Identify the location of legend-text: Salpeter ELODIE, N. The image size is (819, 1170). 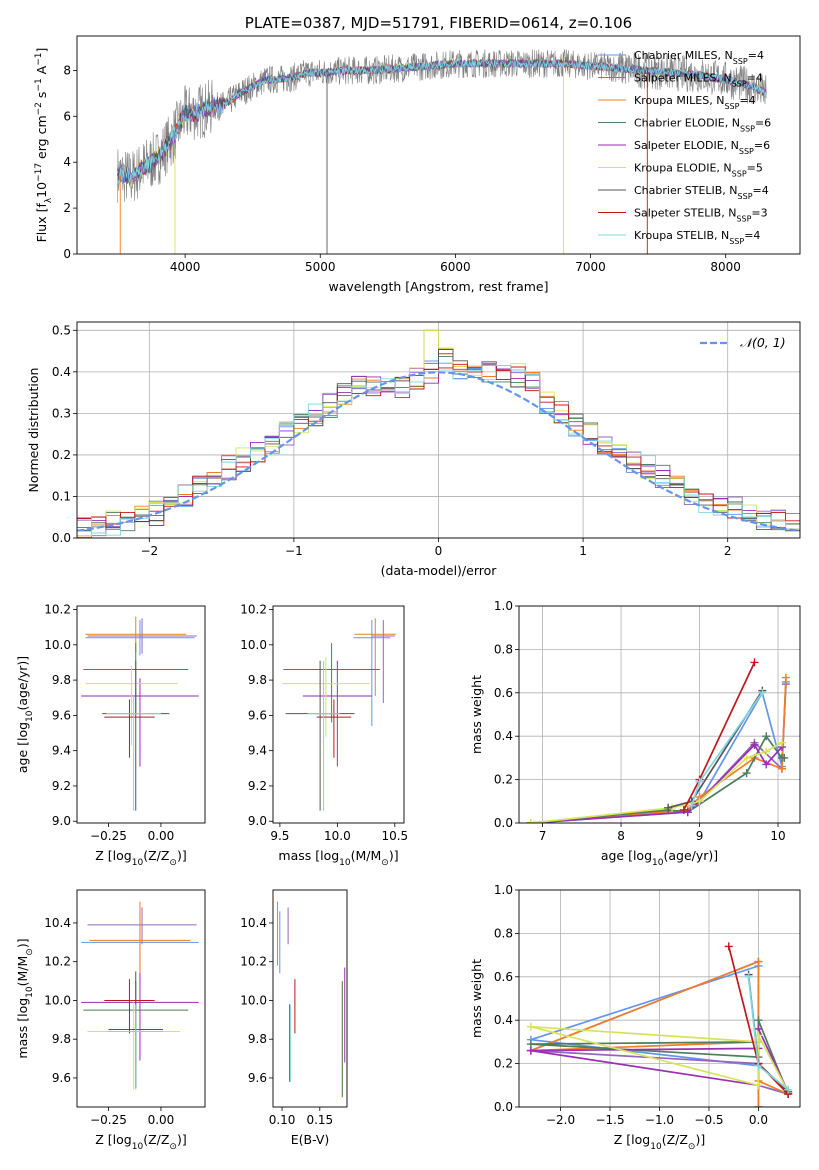
(686, 145).